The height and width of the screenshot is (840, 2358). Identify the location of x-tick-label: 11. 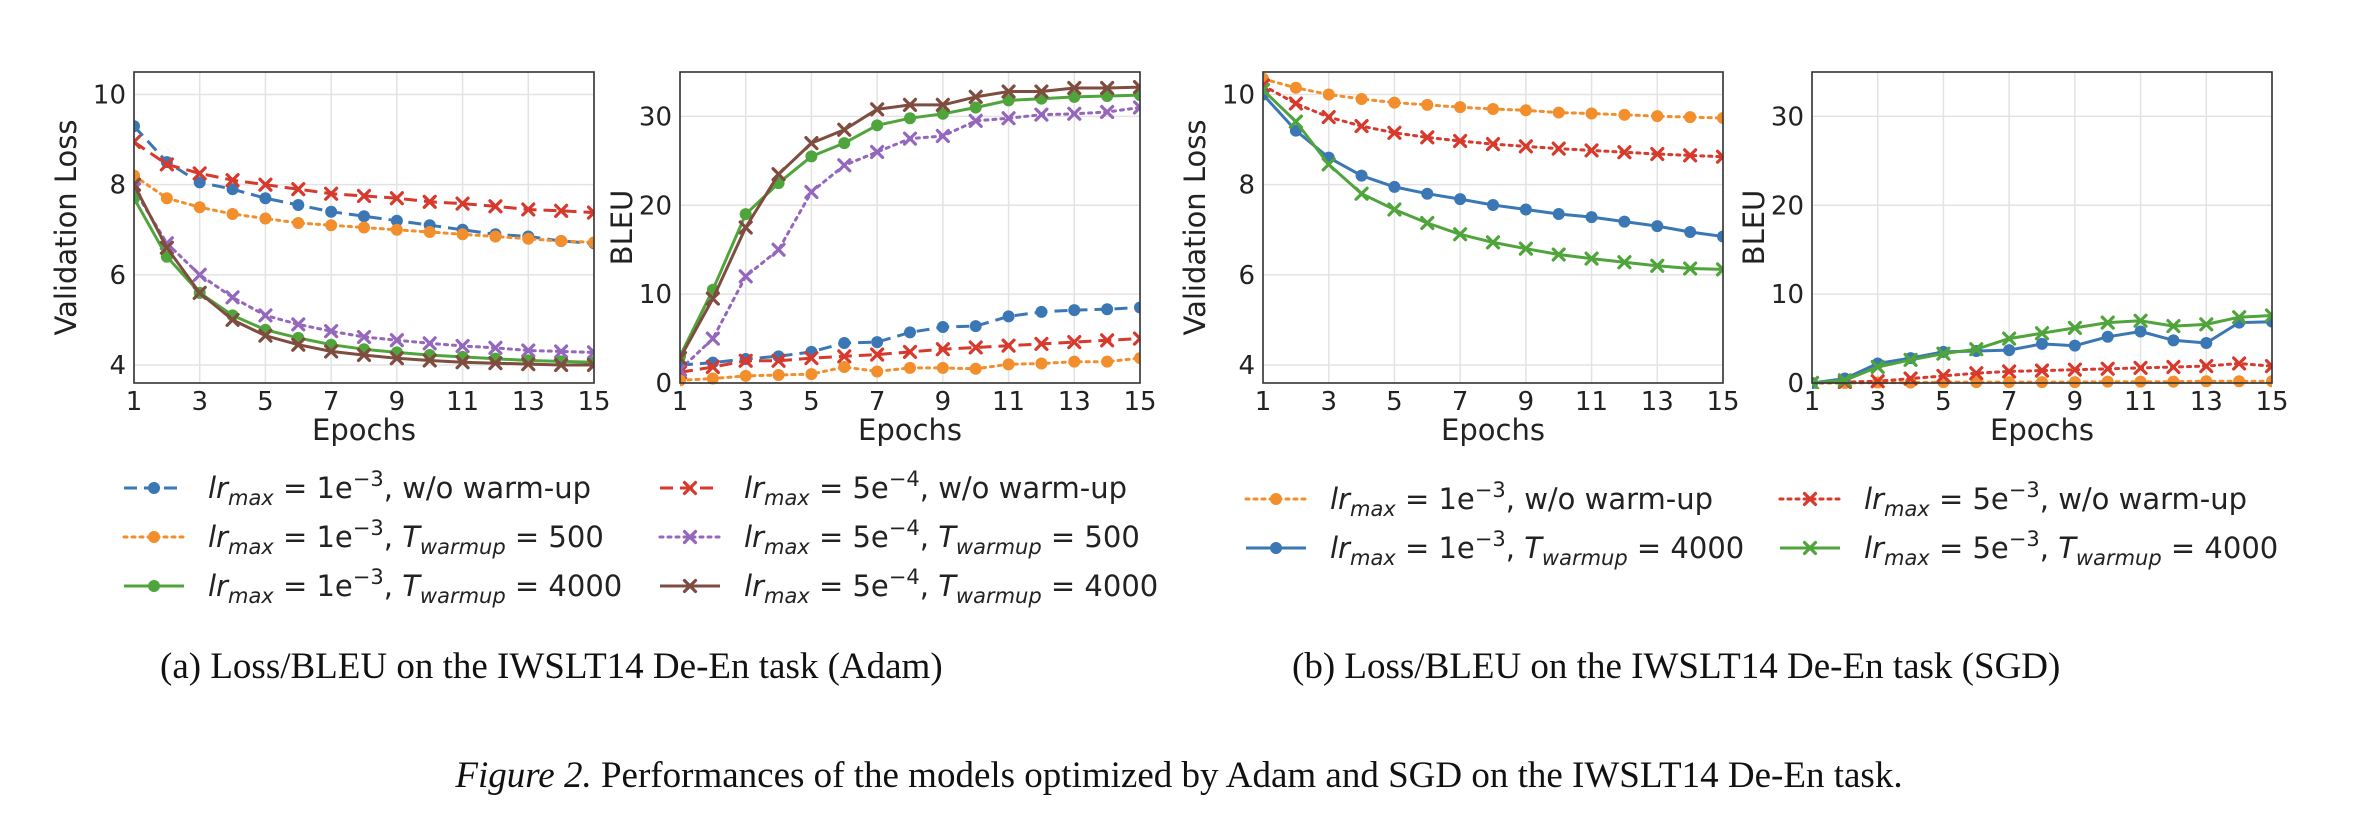
(462, 402).